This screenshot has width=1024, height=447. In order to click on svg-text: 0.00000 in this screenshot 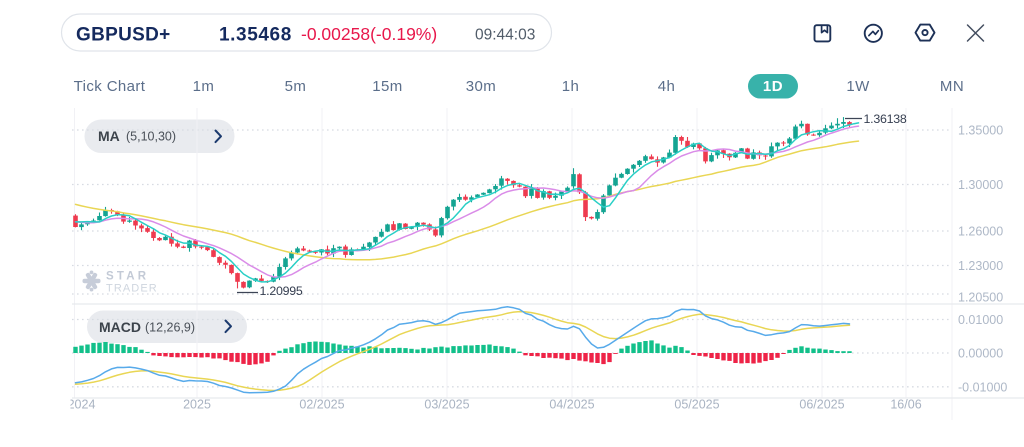, I will do `click(980, 354)`.